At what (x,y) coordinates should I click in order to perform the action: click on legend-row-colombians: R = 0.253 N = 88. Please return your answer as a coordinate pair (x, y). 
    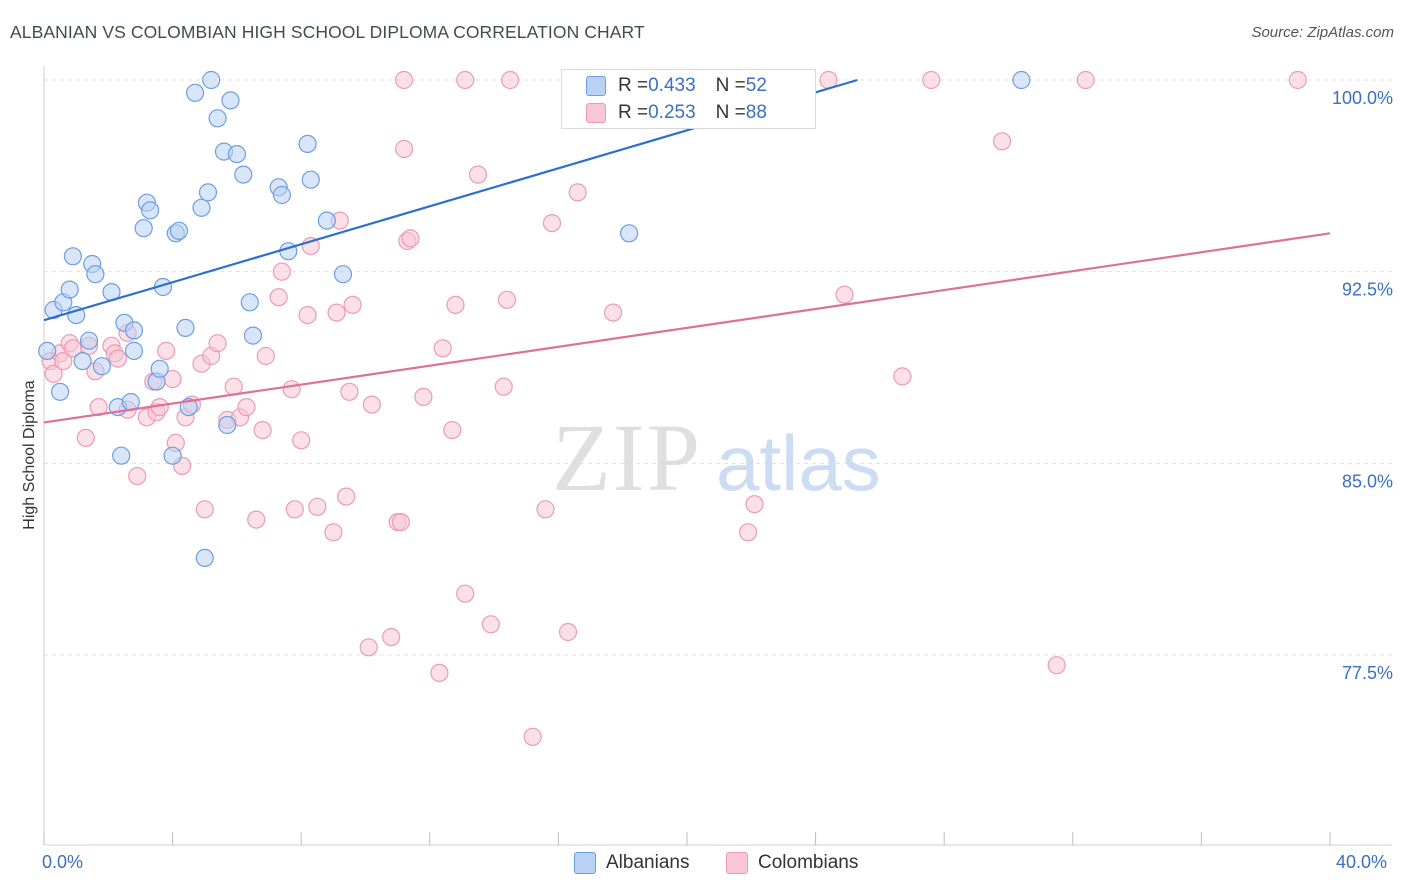
    Looking at the image, I should click on (676, 113).